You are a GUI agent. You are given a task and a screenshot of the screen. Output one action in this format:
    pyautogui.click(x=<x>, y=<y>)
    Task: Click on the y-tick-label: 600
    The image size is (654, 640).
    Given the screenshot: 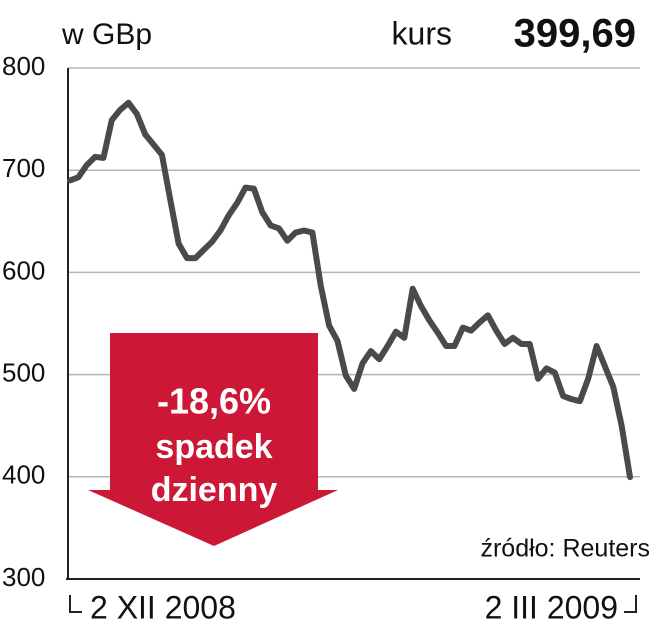 What is the action you would take?
    pyautogui.click(x=23, y=270)
    